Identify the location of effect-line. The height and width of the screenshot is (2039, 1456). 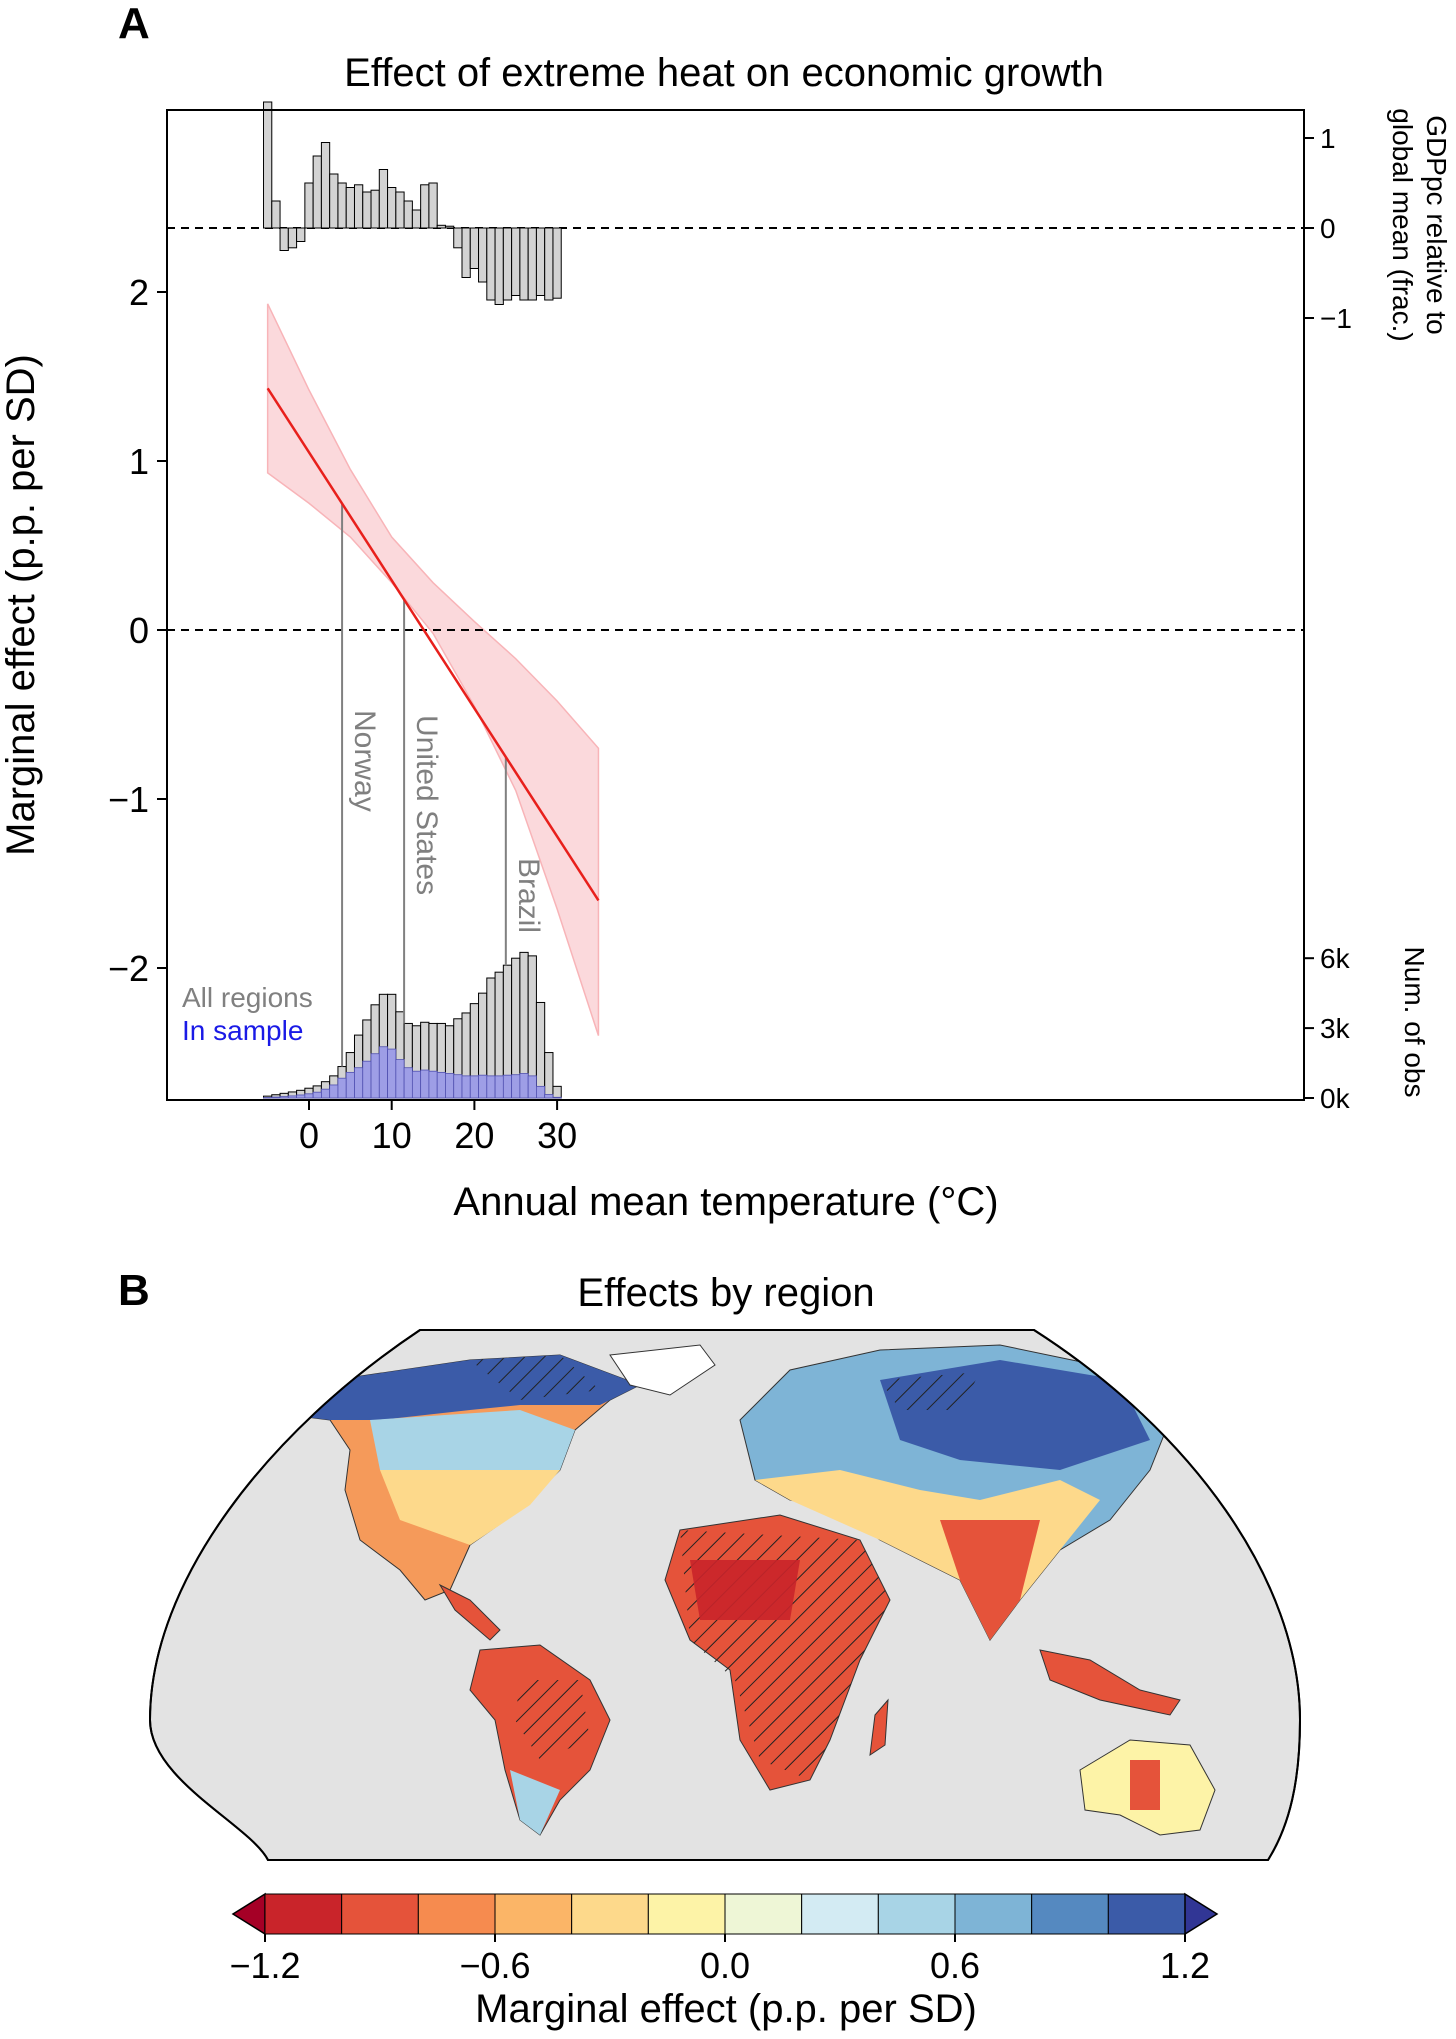
(433, 644).